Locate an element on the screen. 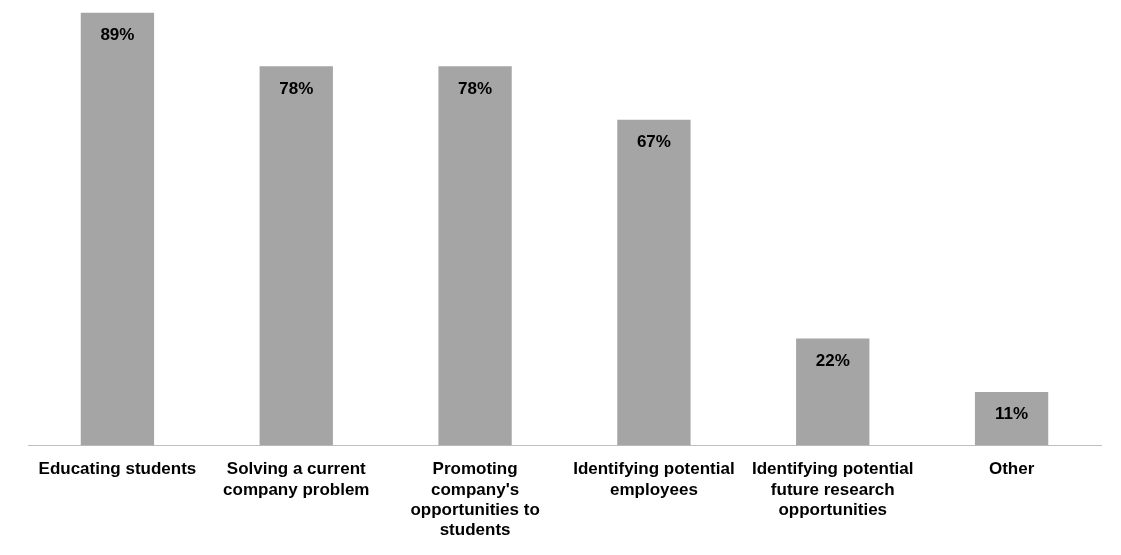 The width and height of the screenshot is (1121, 555). x-tick-label: Educating students is located at coordinates (117, 469).